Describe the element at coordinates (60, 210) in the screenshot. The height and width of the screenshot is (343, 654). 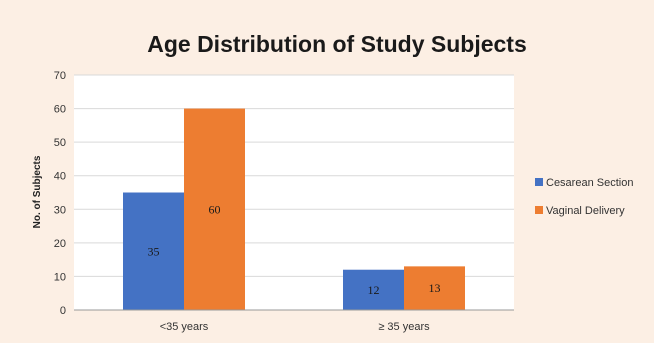
I see `y-tick-label: 30` at that location.